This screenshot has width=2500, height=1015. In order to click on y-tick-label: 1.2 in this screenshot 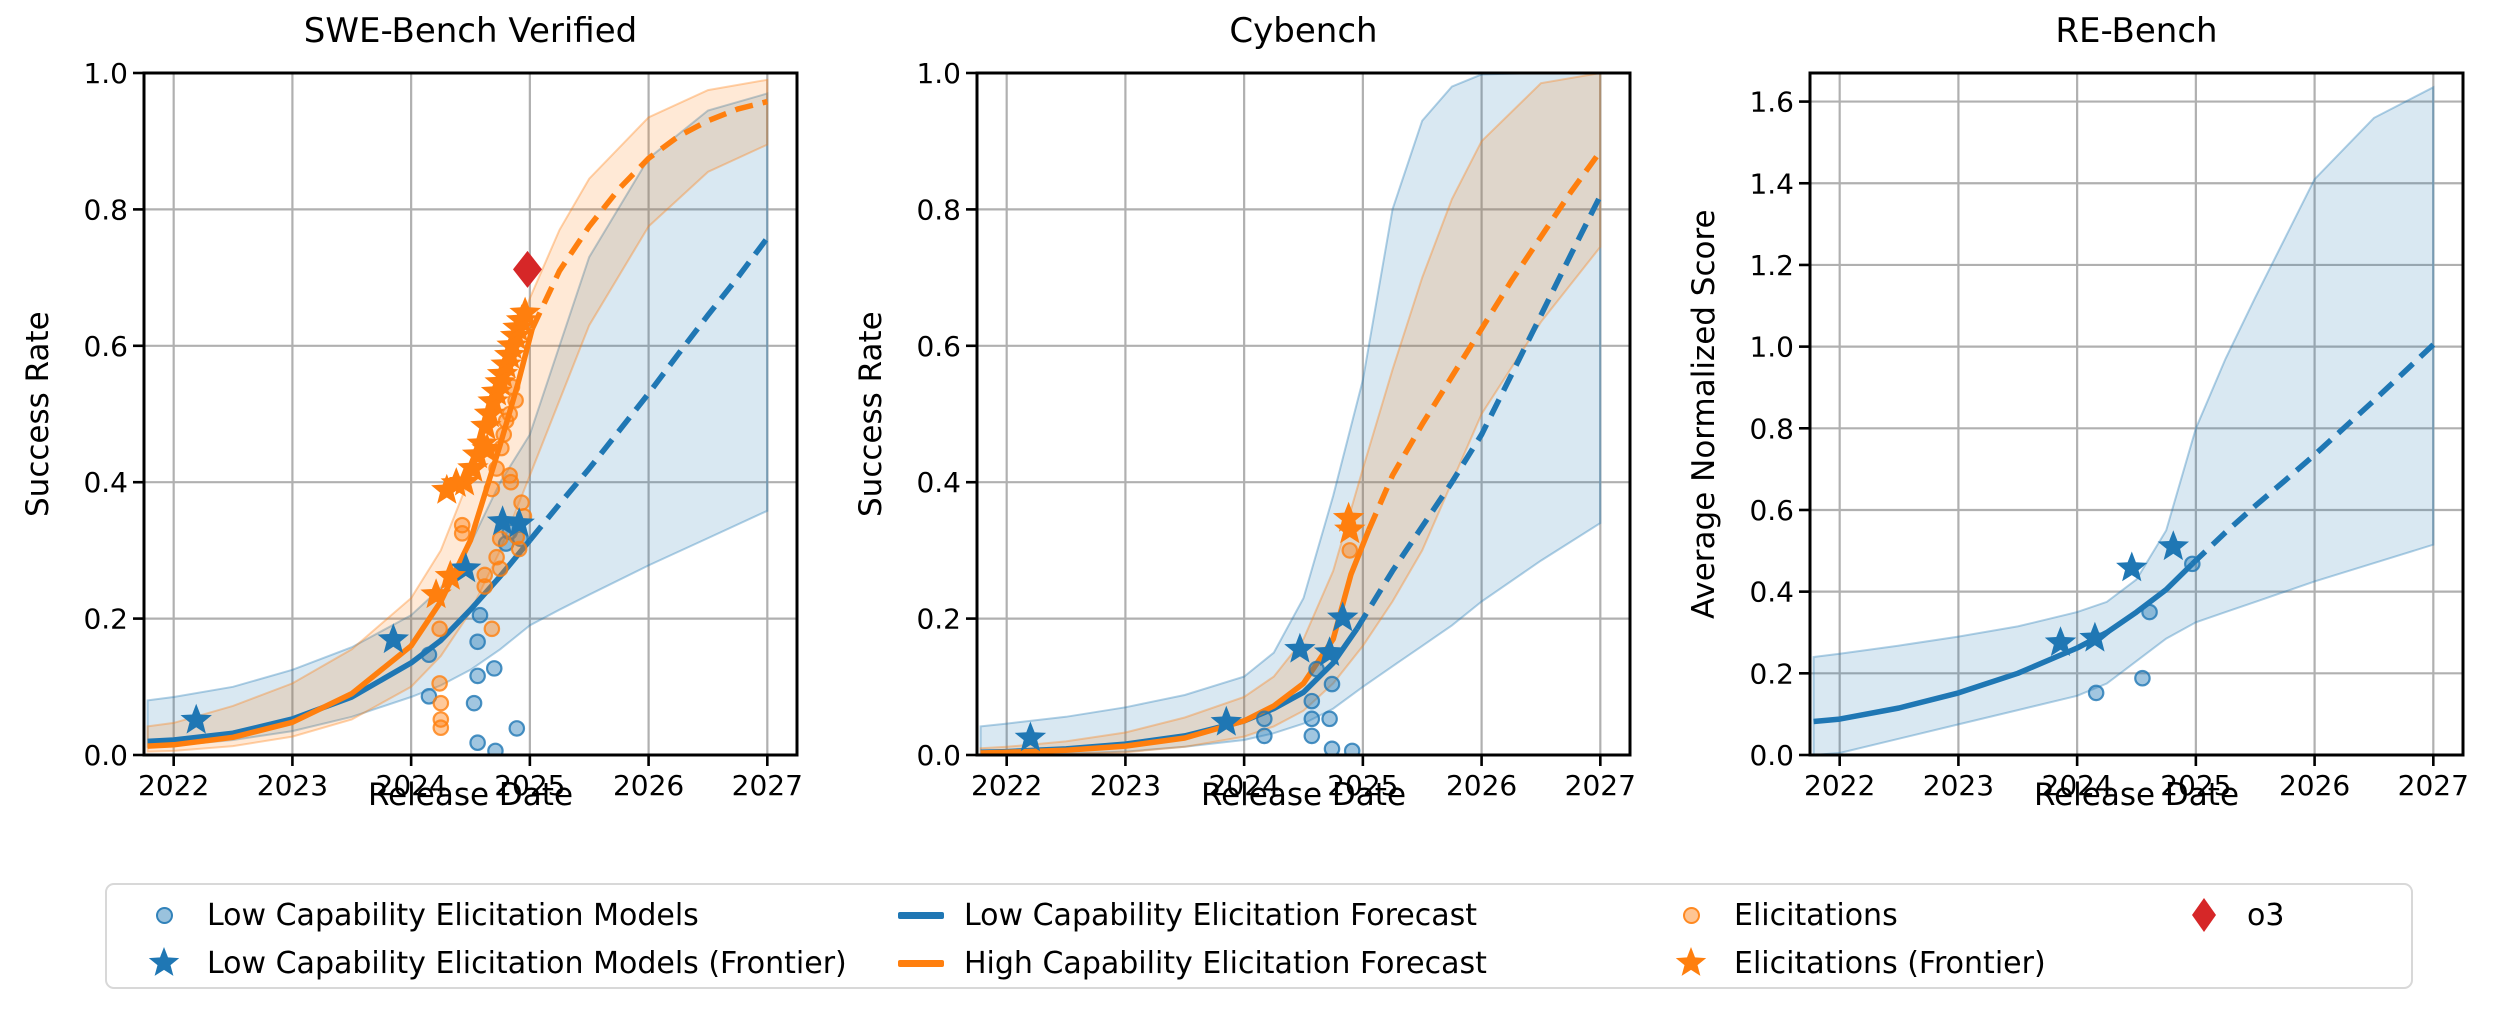, I will do `click(1771, 265)`.